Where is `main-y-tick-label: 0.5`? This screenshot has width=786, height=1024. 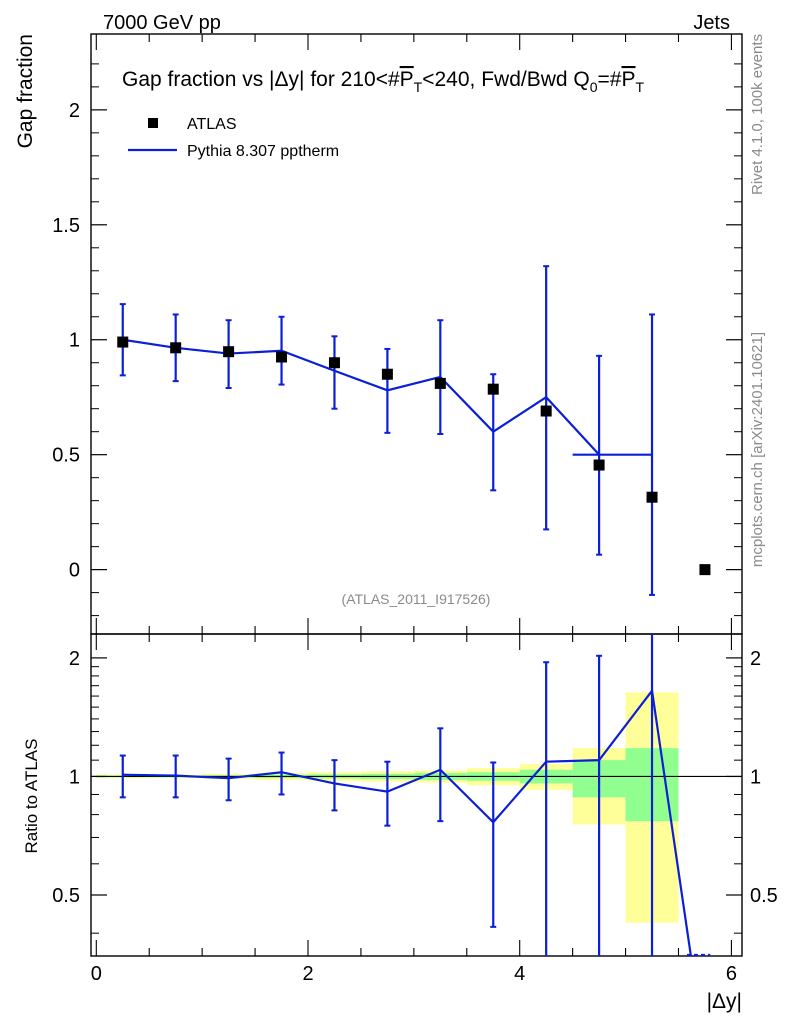 main-y-tick-label: 0.5 is located at coordinates (66, 456).